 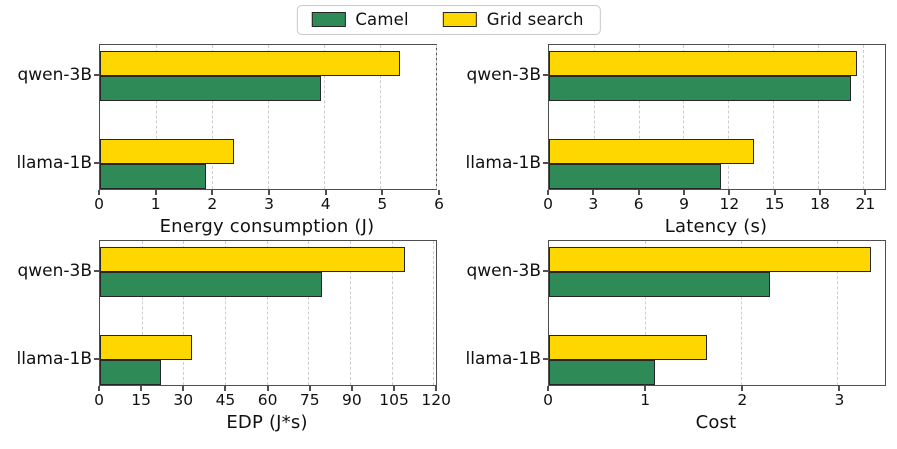 I want to click on xtick-label-21: 21, so click(x=865, y=204).